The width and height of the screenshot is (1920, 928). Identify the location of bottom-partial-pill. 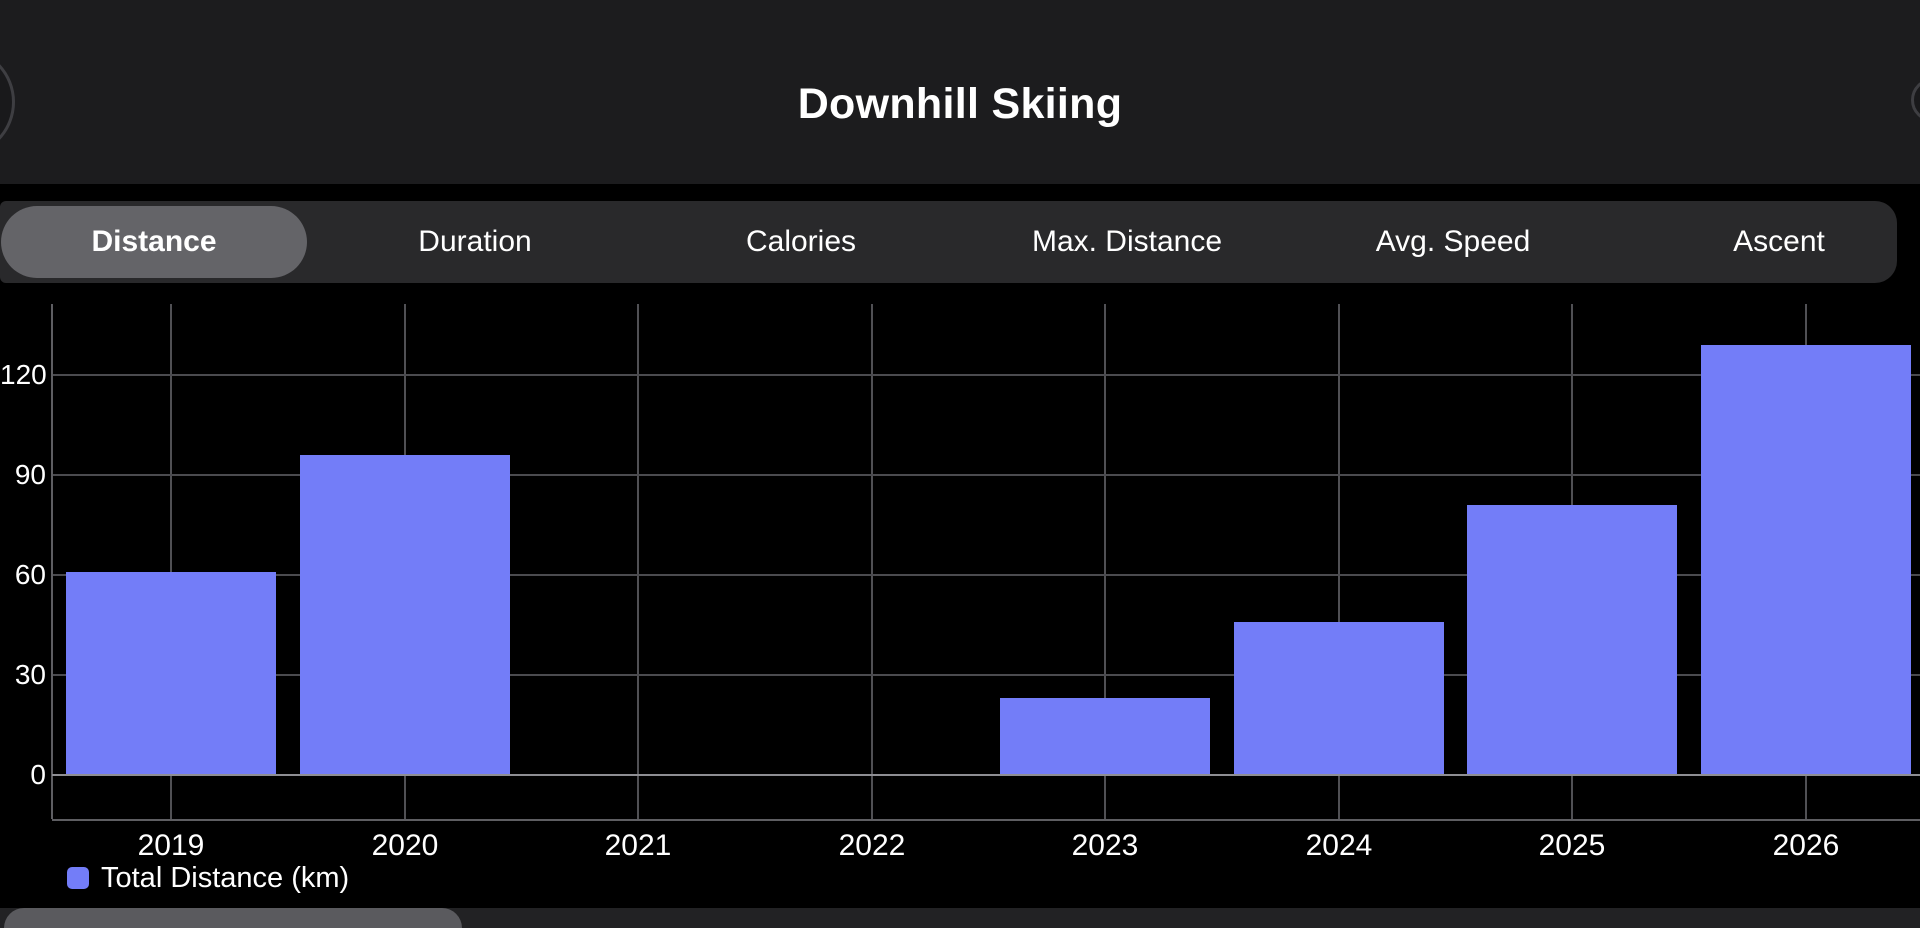
(233, 918).